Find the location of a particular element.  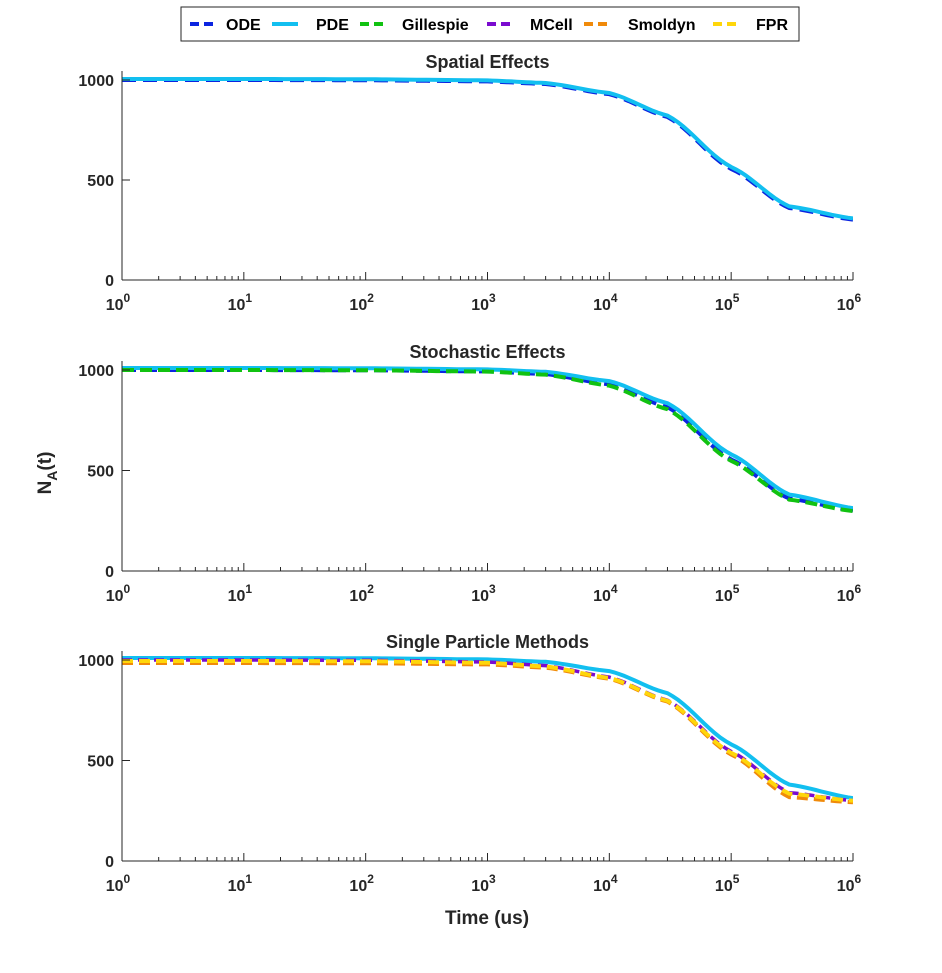

panel-title: Single Particle Methods is located at coordinates (487, 642).